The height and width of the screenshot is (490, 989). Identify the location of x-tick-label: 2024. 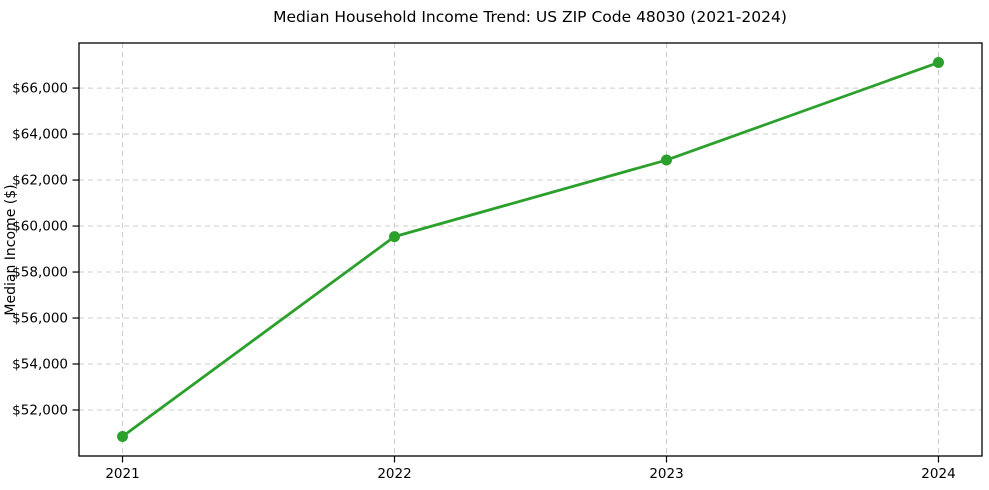
(938, 474).